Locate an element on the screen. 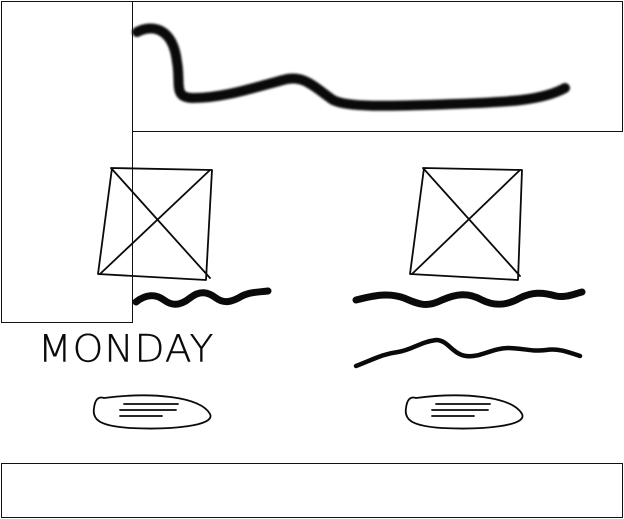  text-line-scribble-2b is located at coordinates (468, 353).